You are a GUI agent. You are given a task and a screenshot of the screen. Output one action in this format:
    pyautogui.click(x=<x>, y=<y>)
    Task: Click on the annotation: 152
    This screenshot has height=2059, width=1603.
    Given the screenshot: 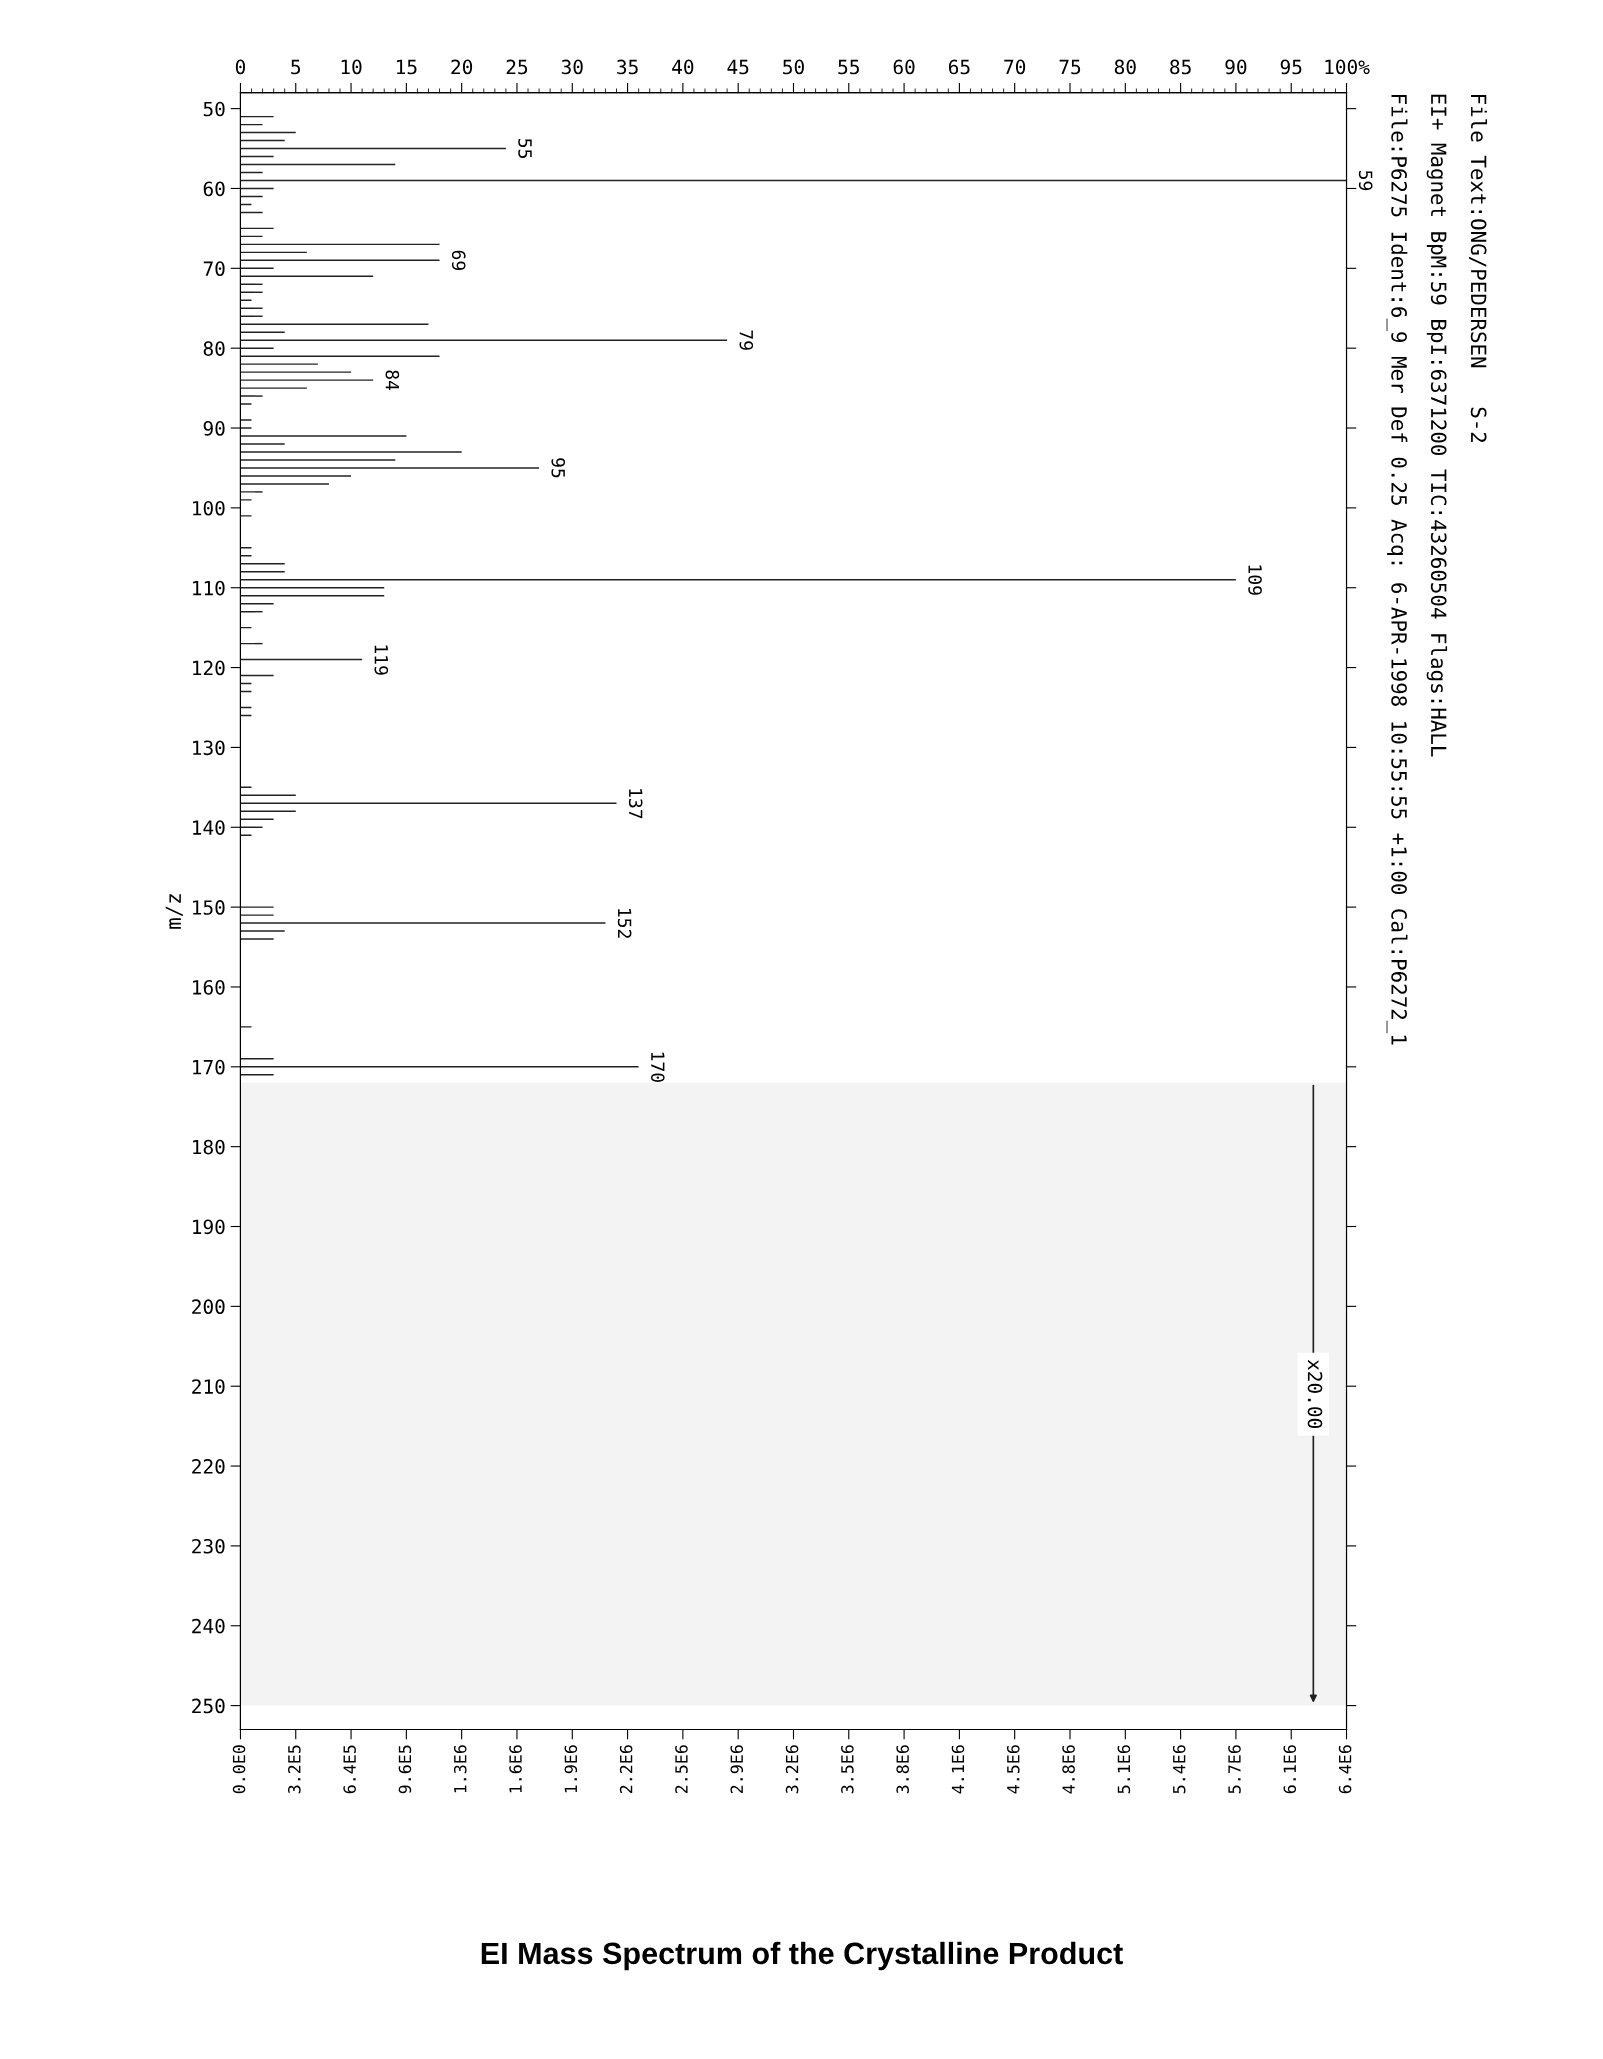 What is the action you would take?
    pyautogui.click(x=624, y=923)
    